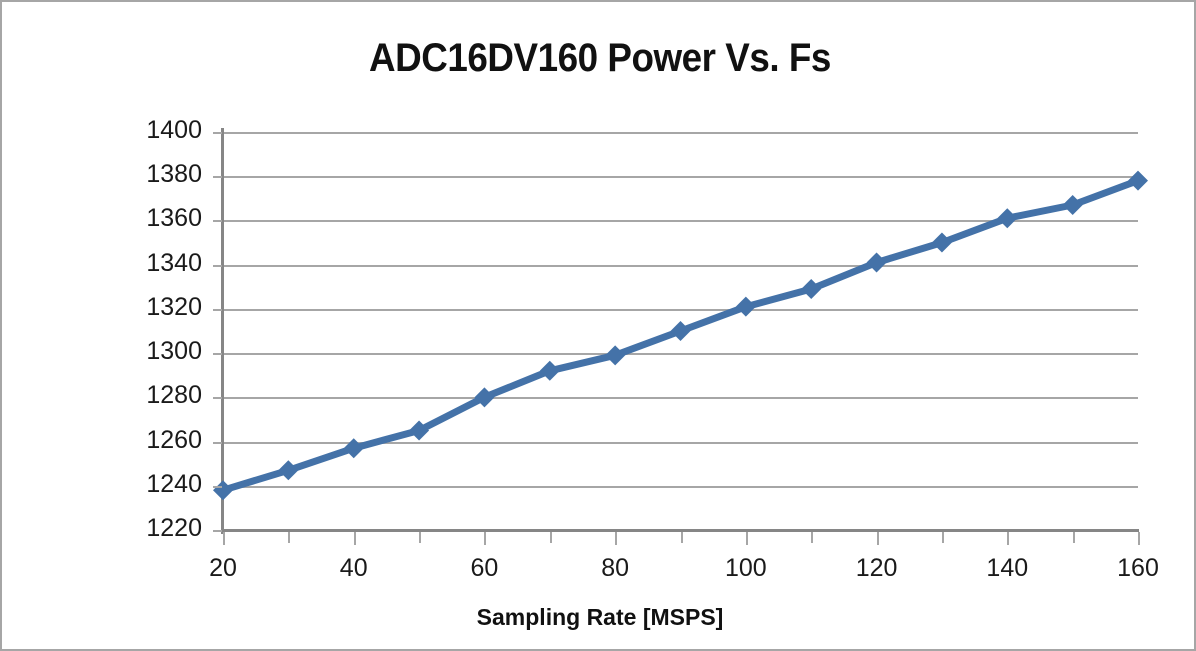 This screenshot has width=1196, height=651. Describe the element at coordinates (174, 262) in the screenshot. I see `y-axis-tick-label: 1340` at that location.